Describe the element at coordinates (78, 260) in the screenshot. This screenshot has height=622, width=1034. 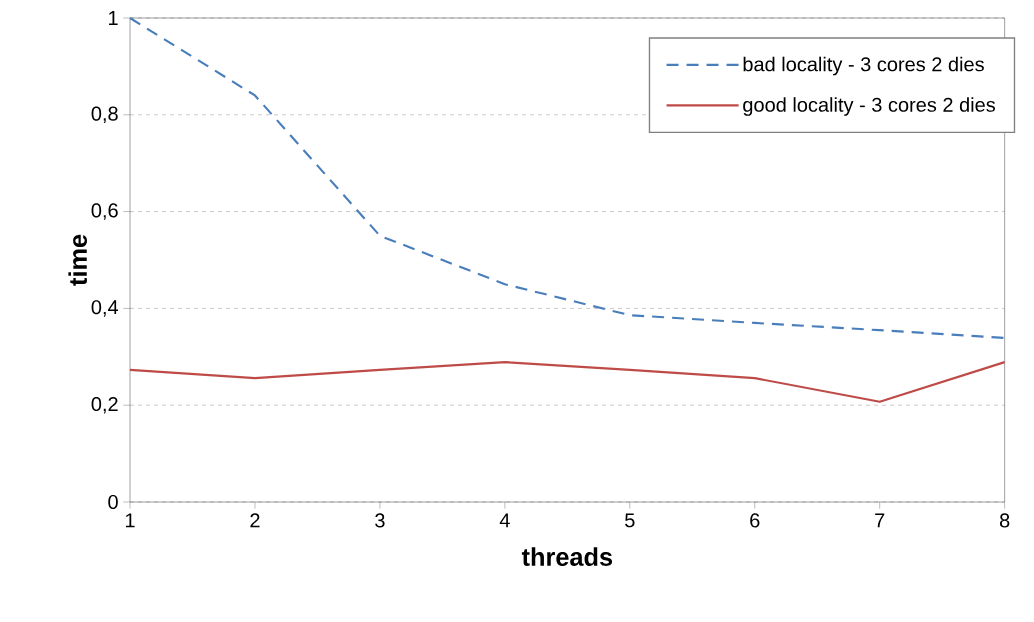
I see `y-axis-title: time` at that location.